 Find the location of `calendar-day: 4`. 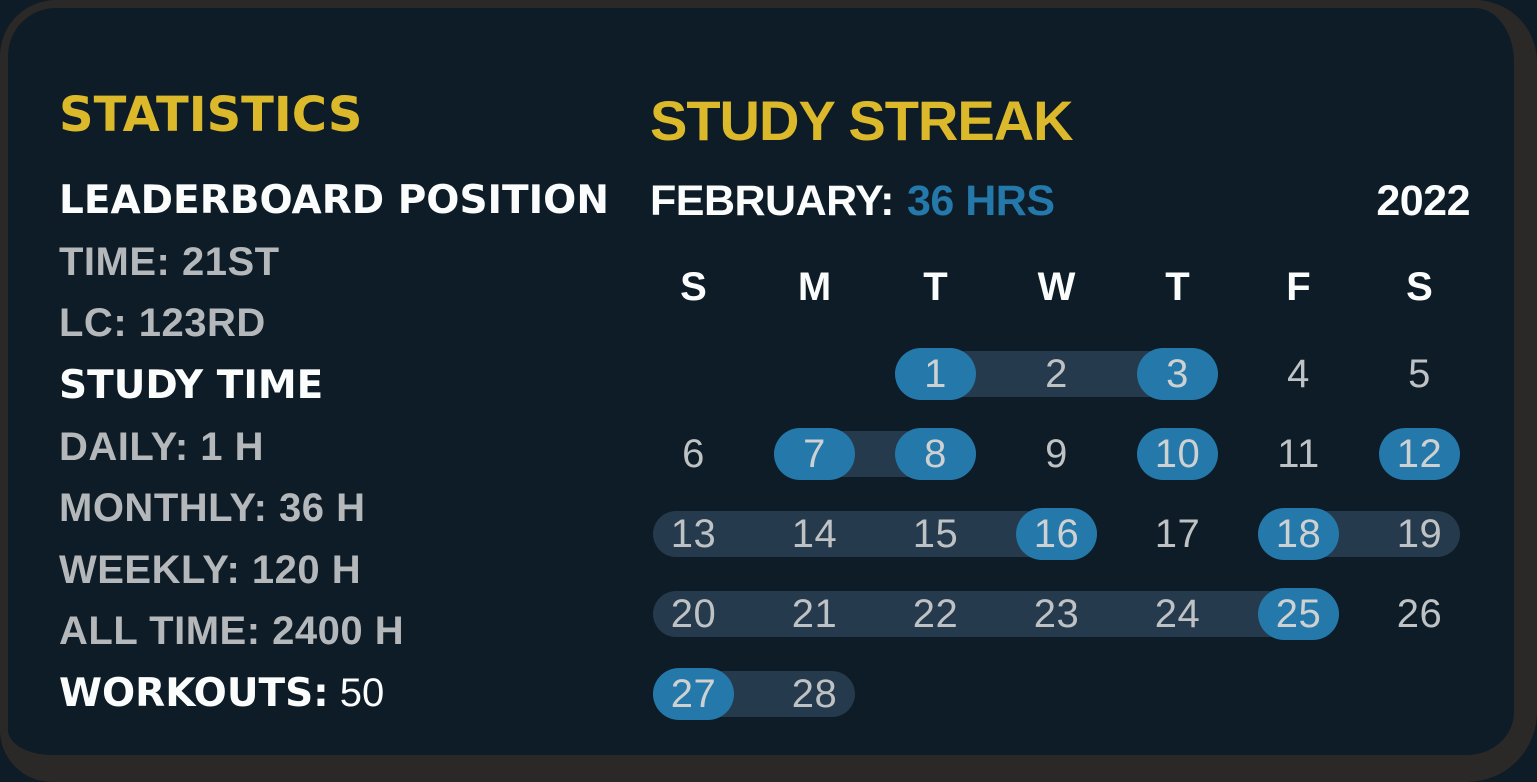

calendar-day: 4 is located at coordinates (1298, 374).